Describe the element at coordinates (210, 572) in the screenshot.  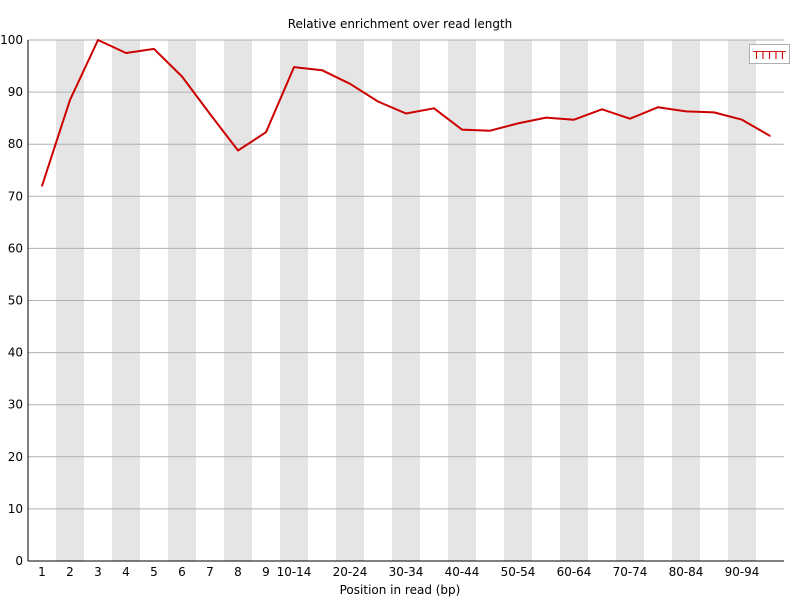
I see `x-tick-label: 7` at that location.